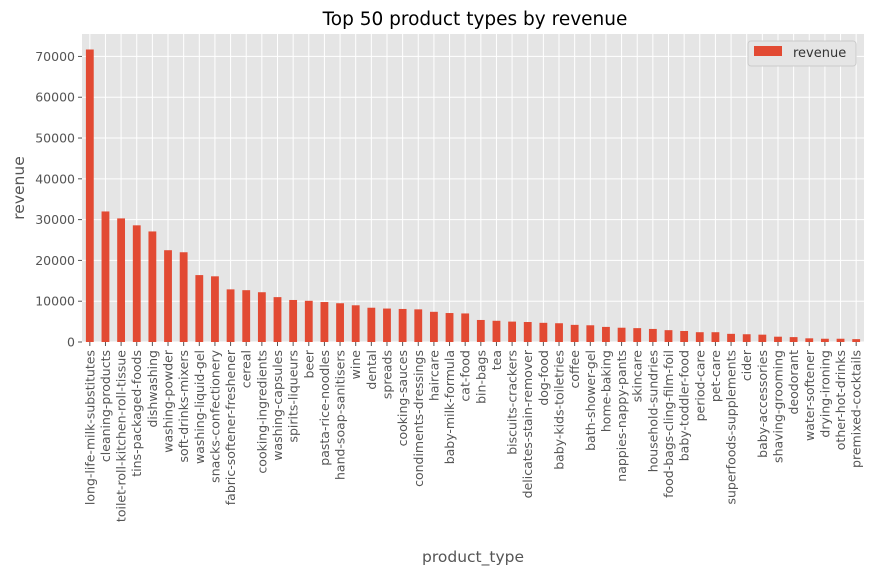  What do you see at coordinates (55, 178) in the screenshot?
I see `y-tick-label: 40000` at bounding box center [55, 178].